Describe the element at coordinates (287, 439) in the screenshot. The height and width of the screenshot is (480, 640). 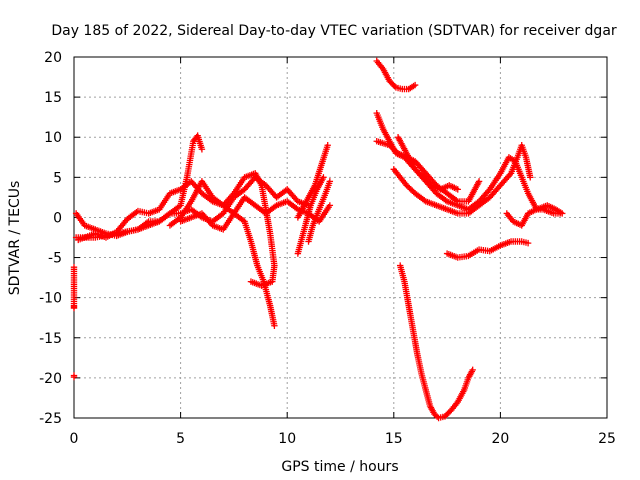
I see `x-tick-label: 10` at that location.